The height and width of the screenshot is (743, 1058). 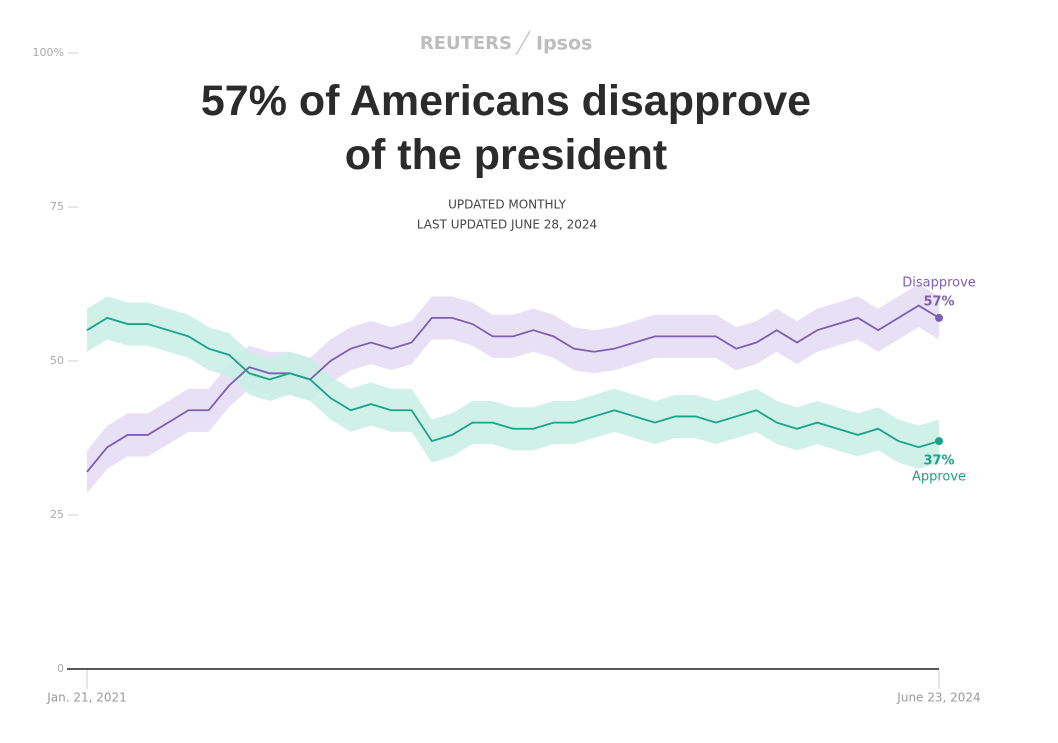 I want to click on x-tick-label: June 23, 2024, so click(x=938, y=698).